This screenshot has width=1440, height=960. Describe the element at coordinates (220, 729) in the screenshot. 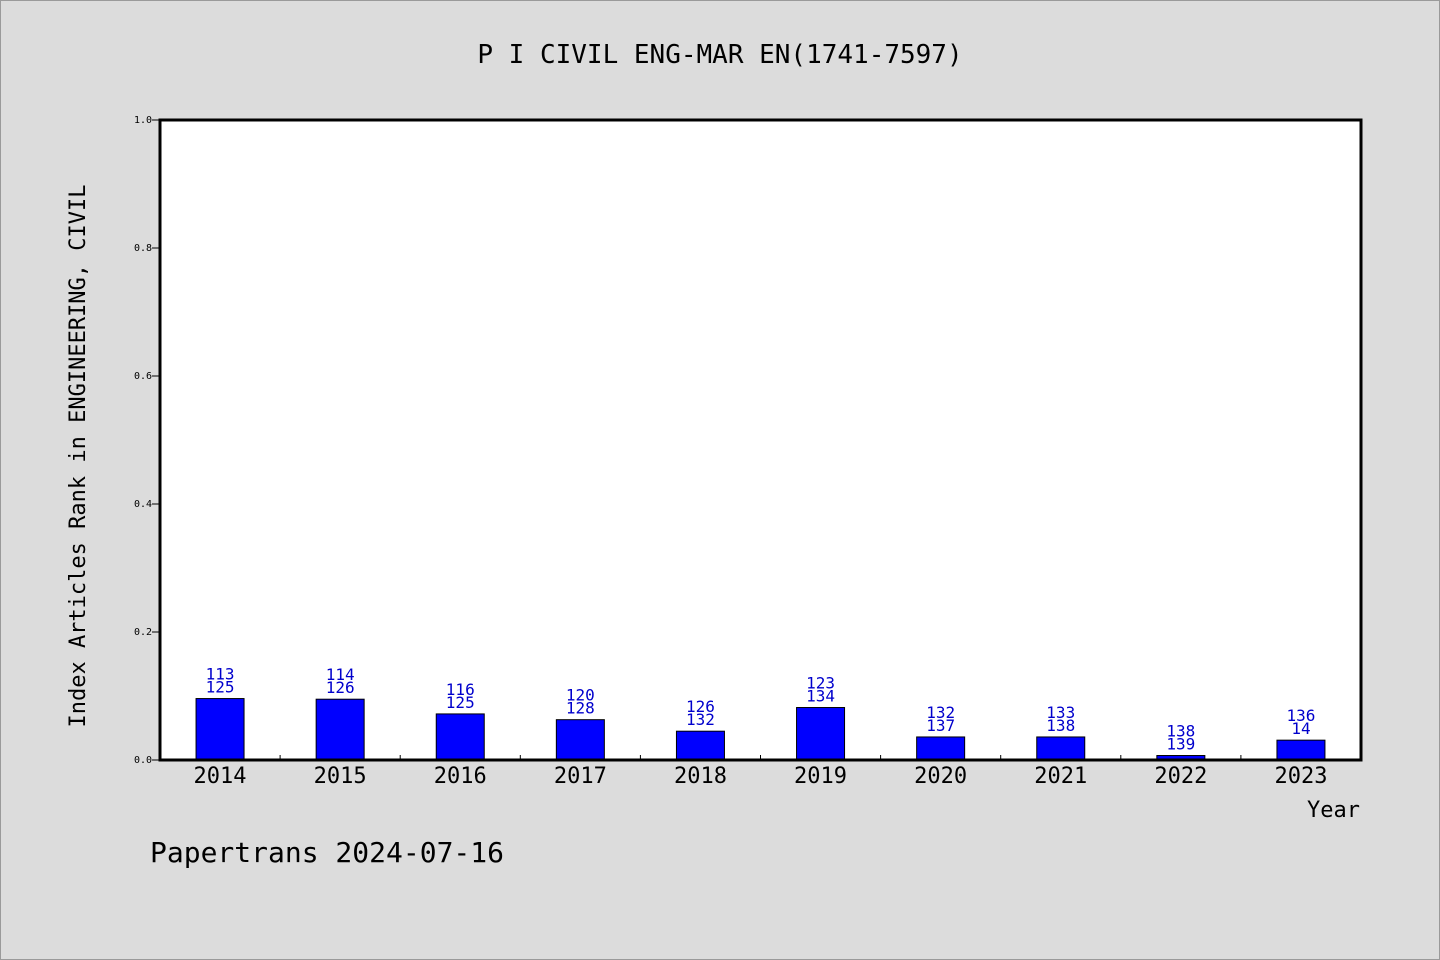

I see `bar-2014` at that location.